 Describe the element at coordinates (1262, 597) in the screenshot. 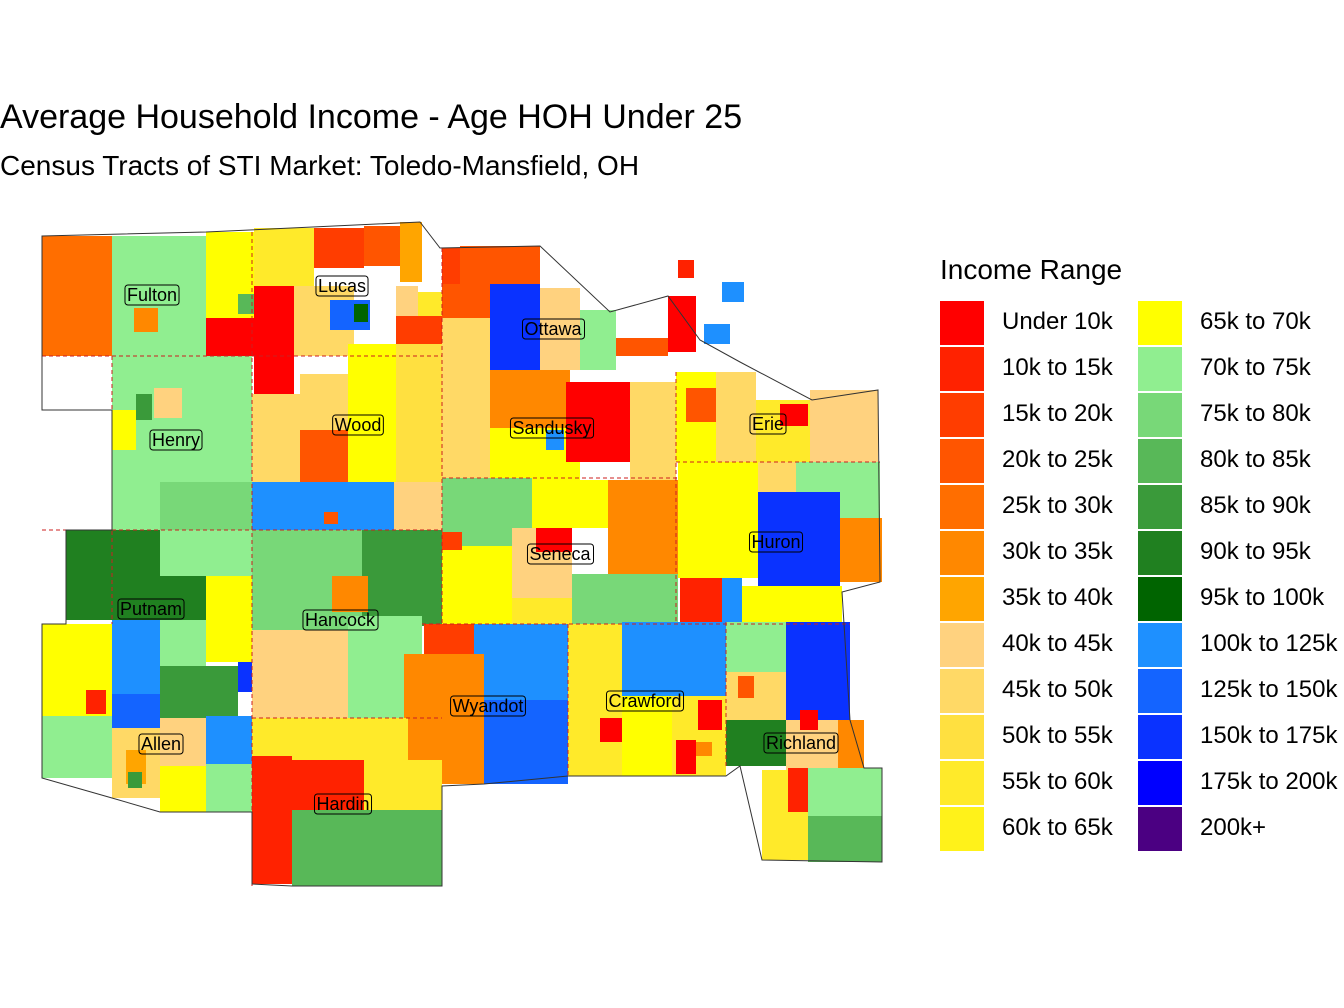

I see `legend-label: 95k to 100k` at that location.